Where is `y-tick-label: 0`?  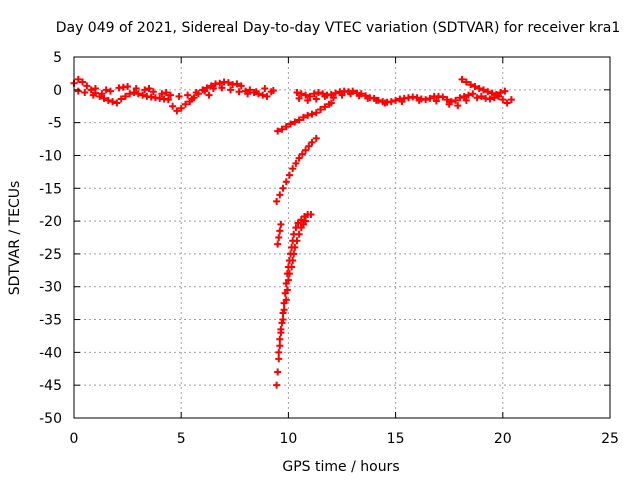 y-tick-label: 0 is located at coordinates (57, 91).